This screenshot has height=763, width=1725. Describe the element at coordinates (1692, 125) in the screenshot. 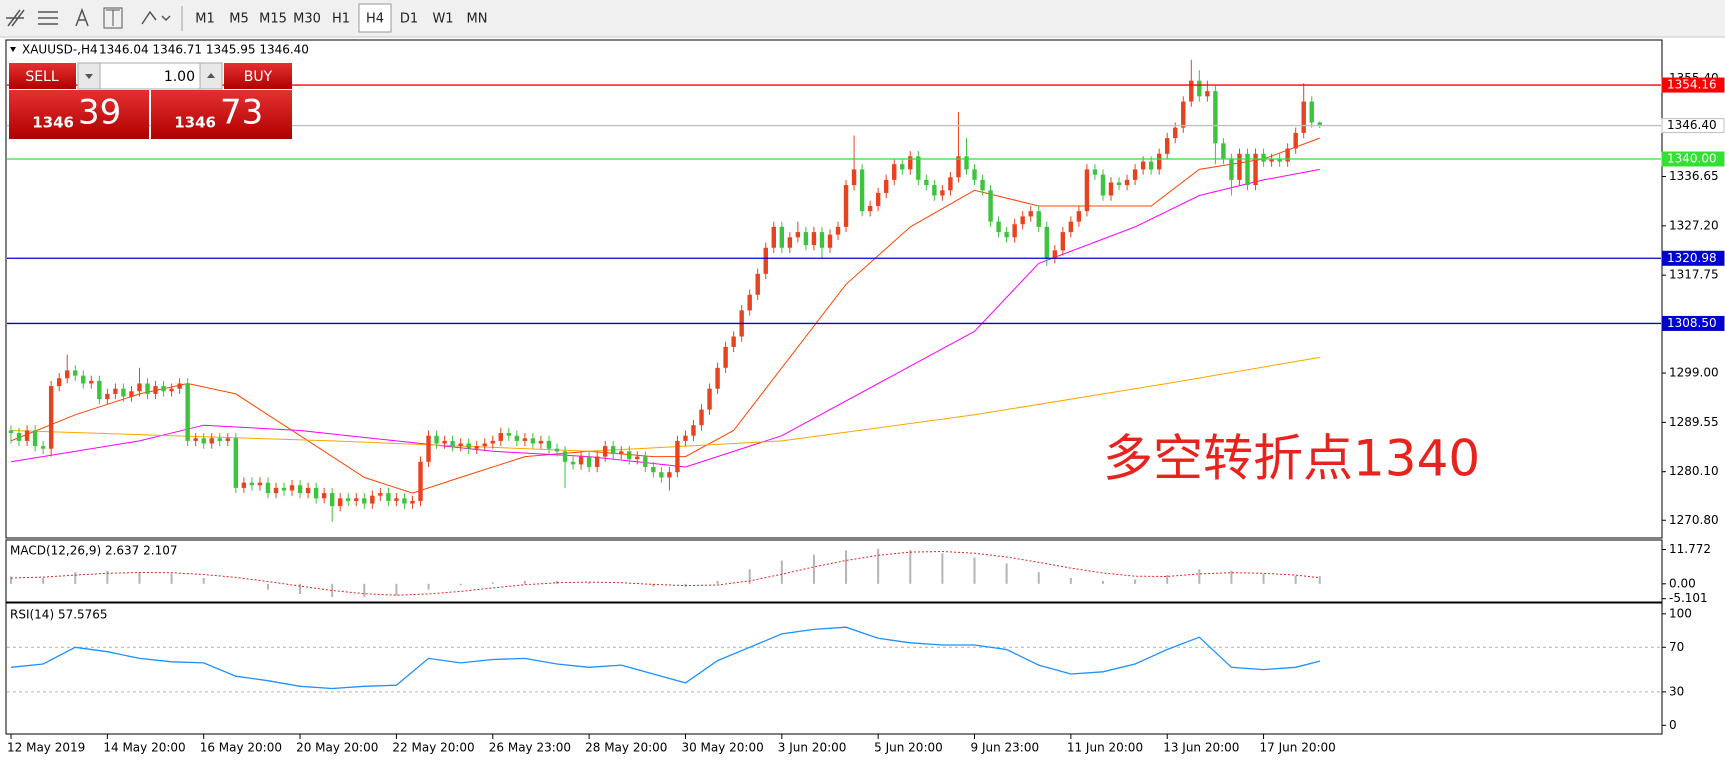

I see `price-label: 1346.40` at that location.